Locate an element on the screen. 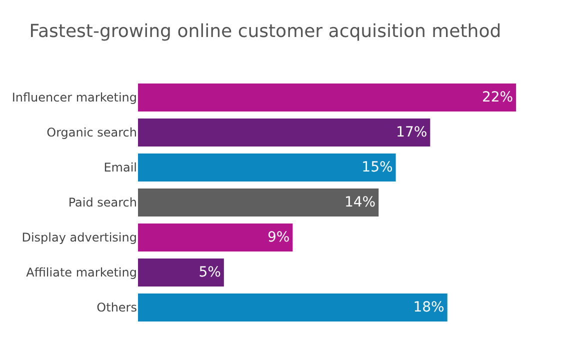 This screenshot has height=345, width=586. y-tick-label: Affiliate marketing is located at coordinates (81, 273).